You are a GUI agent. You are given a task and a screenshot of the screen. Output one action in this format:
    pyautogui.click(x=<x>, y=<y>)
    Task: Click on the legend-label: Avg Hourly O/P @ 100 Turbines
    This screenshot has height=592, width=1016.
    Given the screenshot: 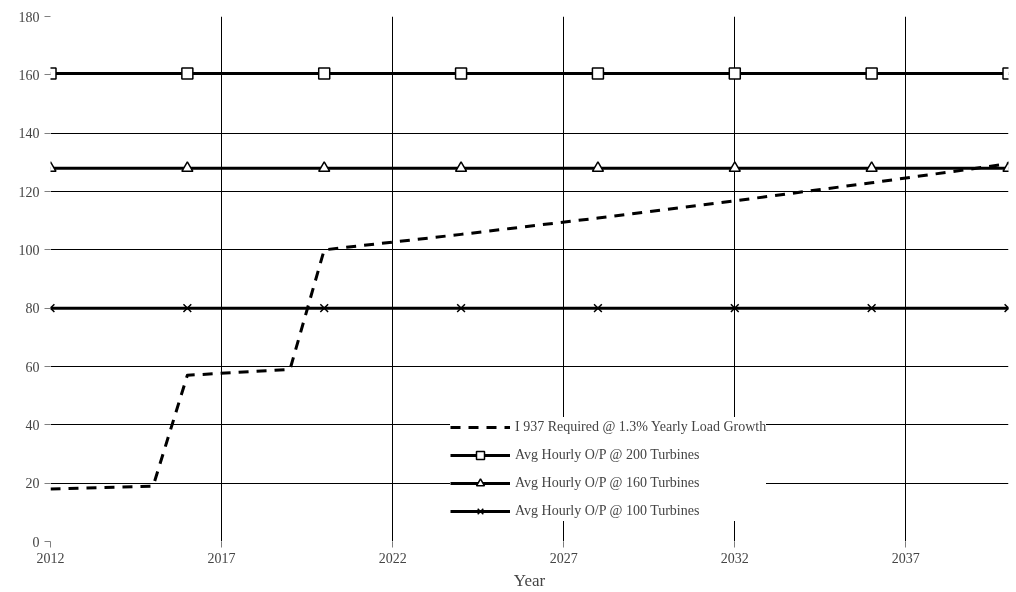 What is the action you would take?
    pyautogui.click(x=608, y=511)
    